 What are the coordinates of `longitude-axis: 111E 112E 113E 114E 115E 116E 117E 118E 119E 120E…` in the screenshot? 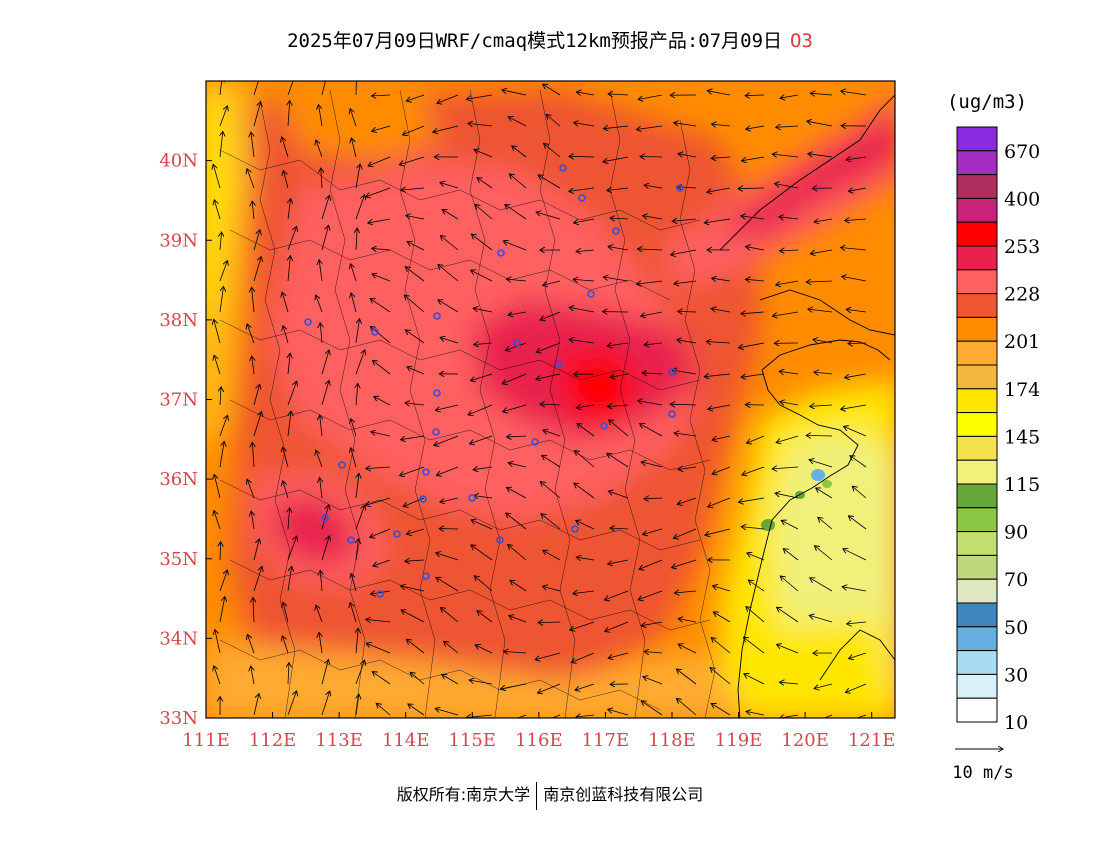 It's located at (538, 731).